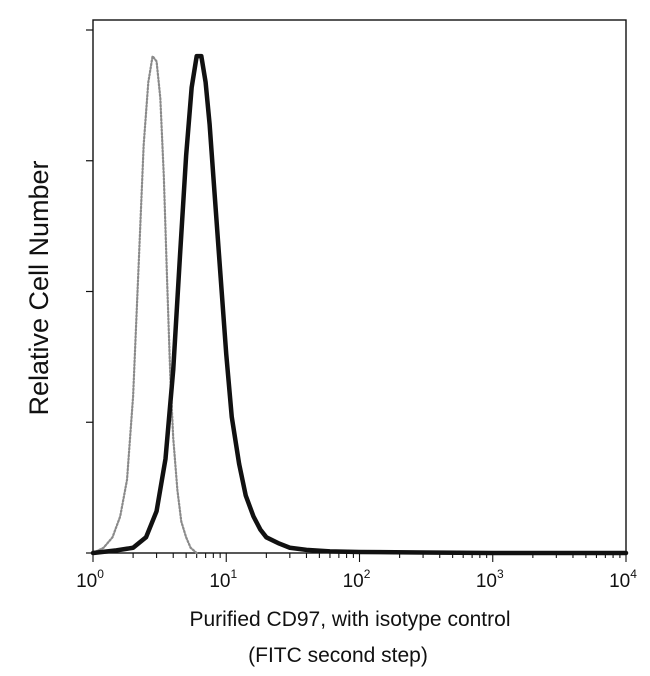 The image size is (650, 676). Describe the element at coordinates (89, 291) in the screenshot. I see `y-axis-ticks` at that location.